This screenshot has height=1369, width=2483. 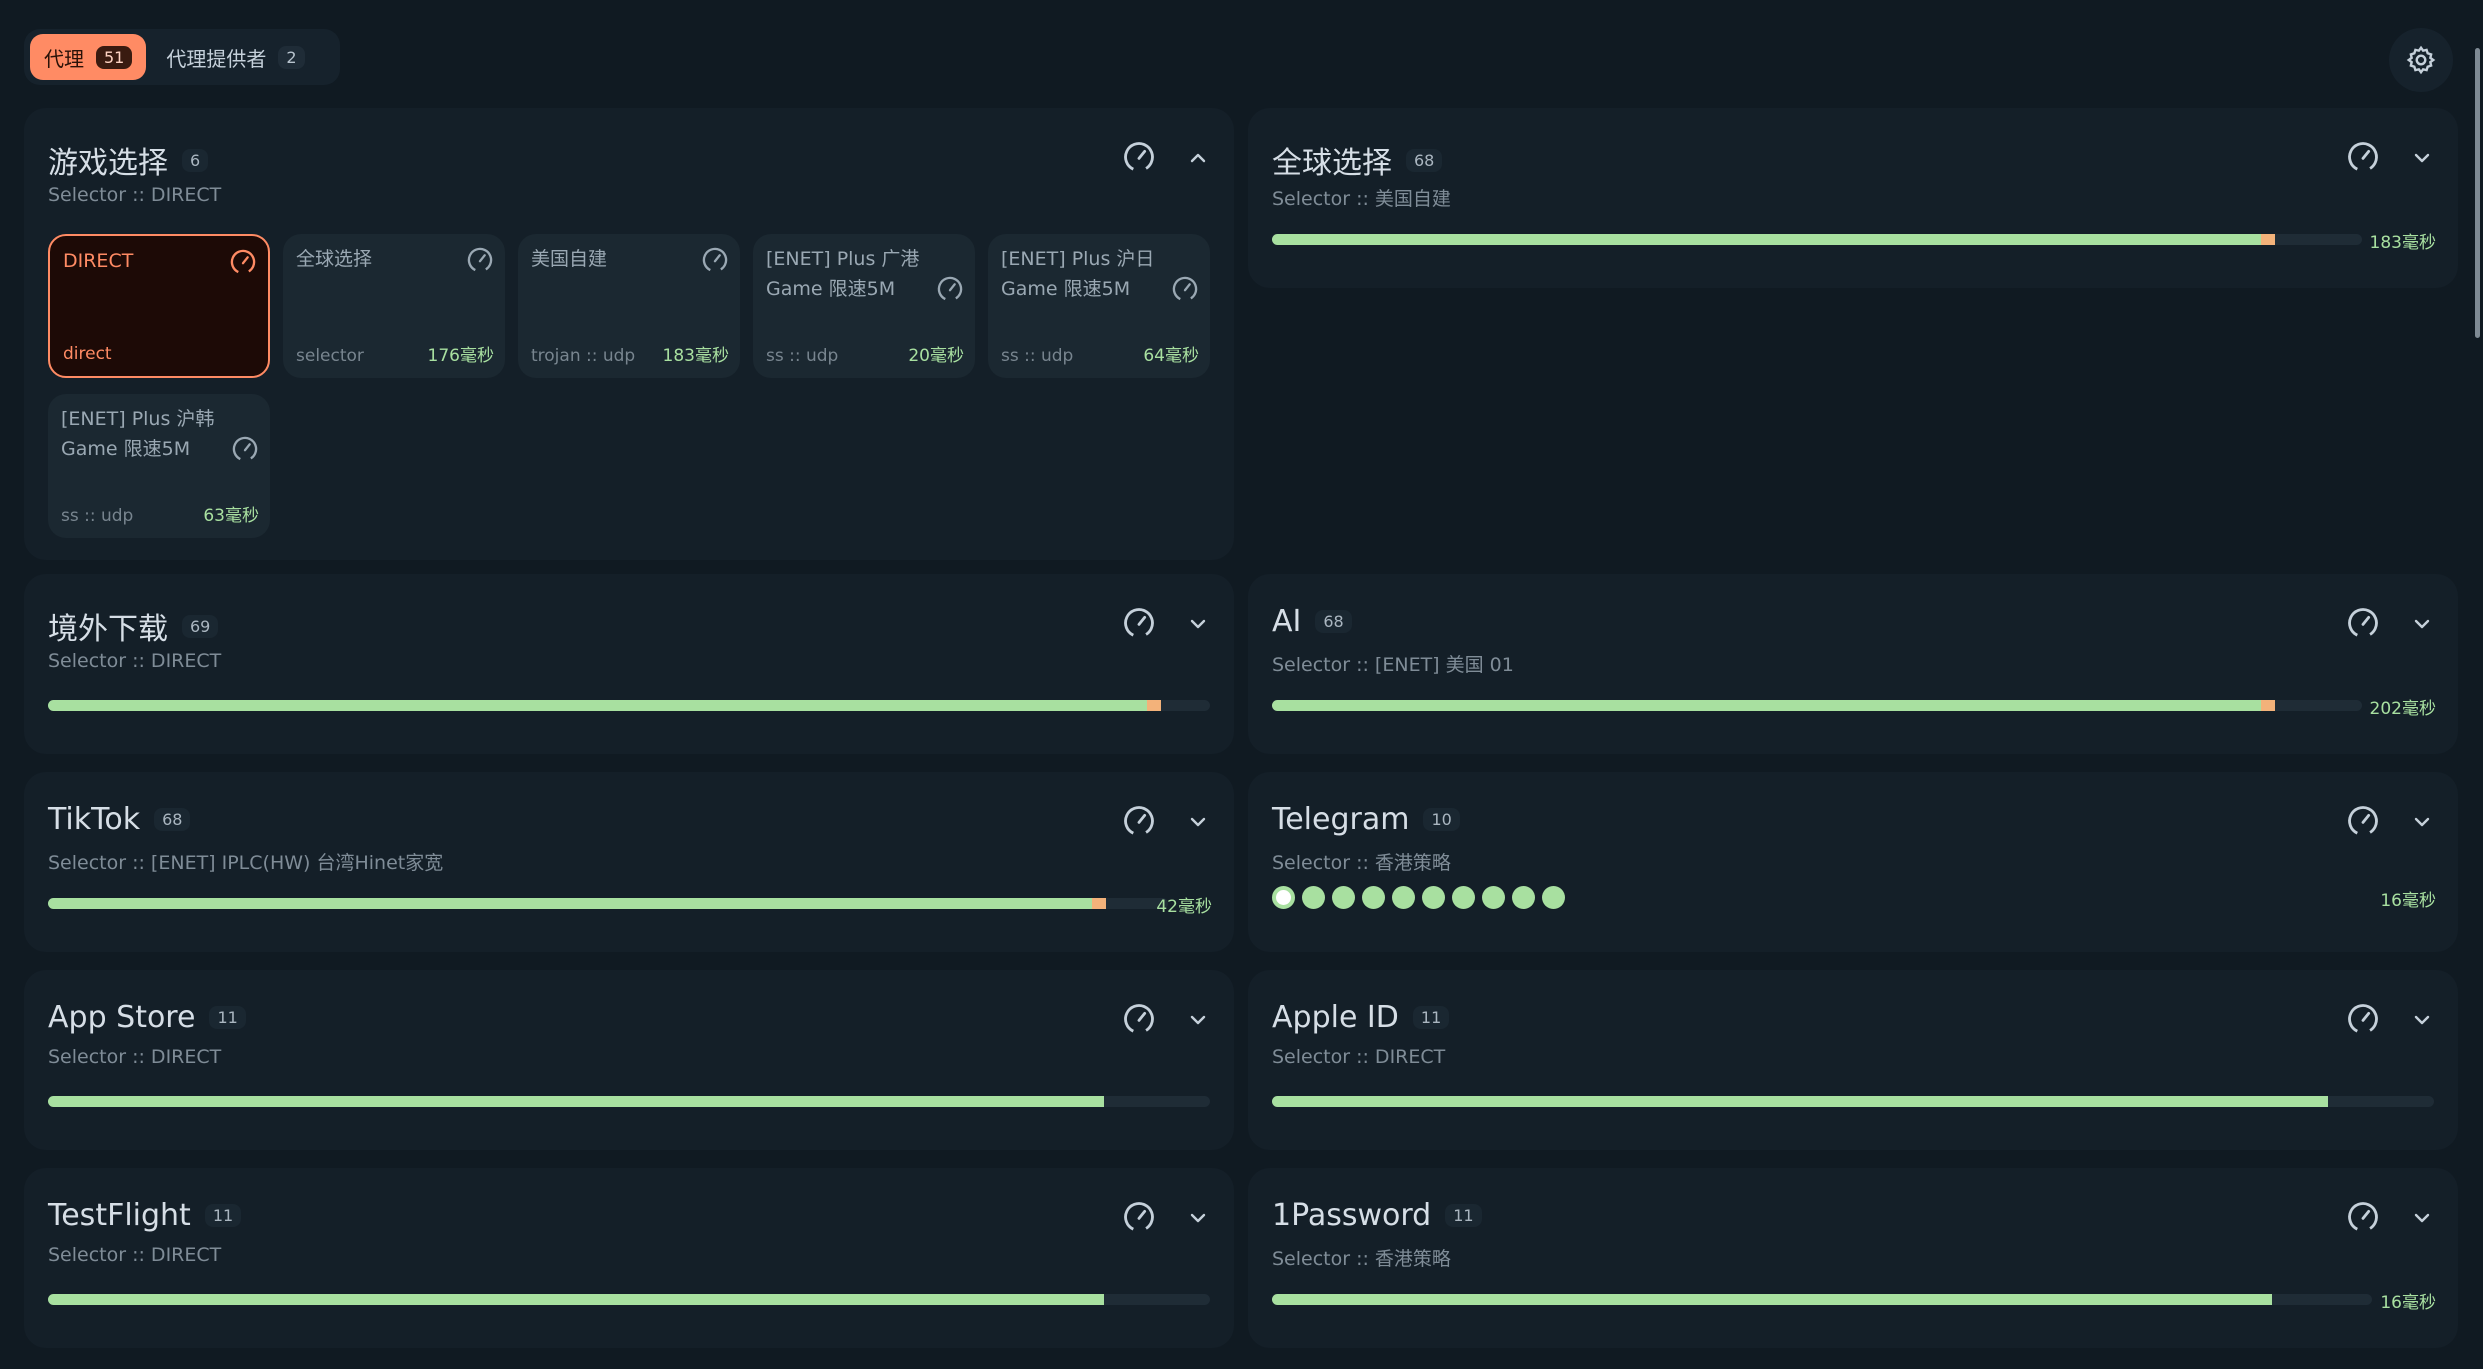 What do you see at coordinates (64, 58) in the screenshot?
I see `tab-proxies-label: 代理` at bounding box center [64, 58].